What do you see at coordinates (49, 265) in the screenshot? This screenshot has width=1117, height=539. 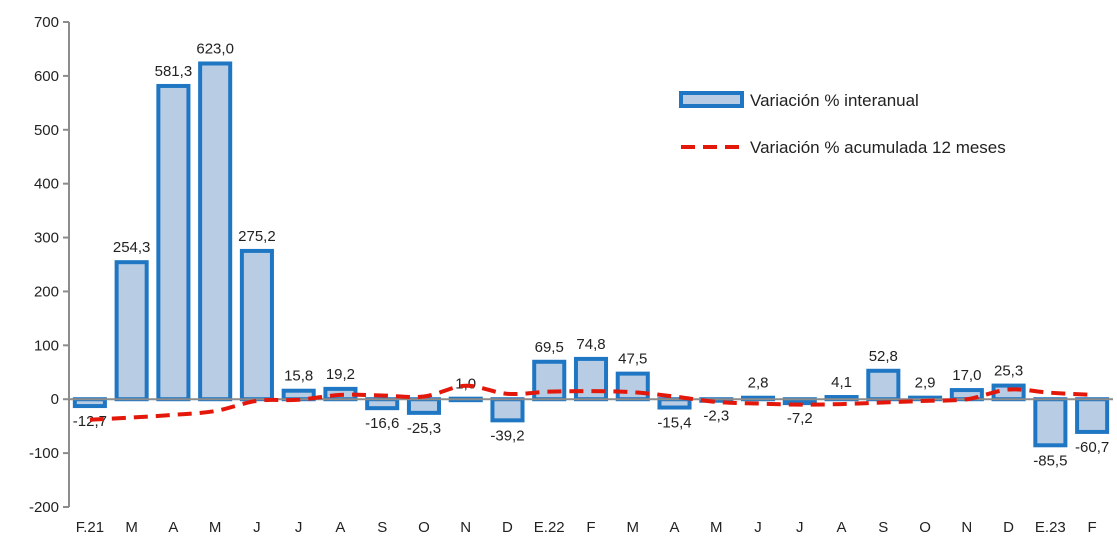 I see `y-axis: -200 -100 0 100 200 300 400 500 600 700` at bounding box center [49, 265].